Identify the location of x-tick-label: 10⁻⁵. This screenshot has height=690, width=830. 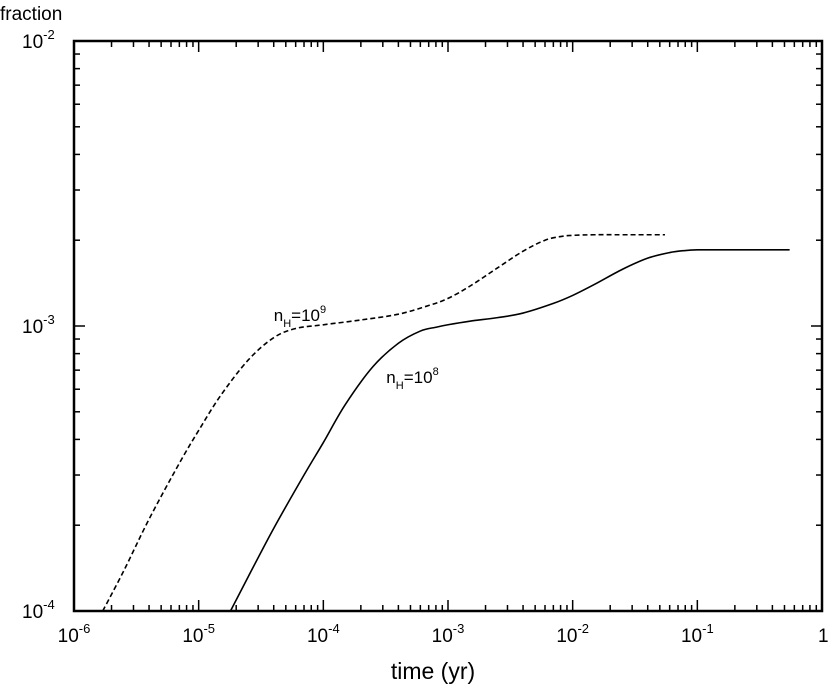
(198, 634).